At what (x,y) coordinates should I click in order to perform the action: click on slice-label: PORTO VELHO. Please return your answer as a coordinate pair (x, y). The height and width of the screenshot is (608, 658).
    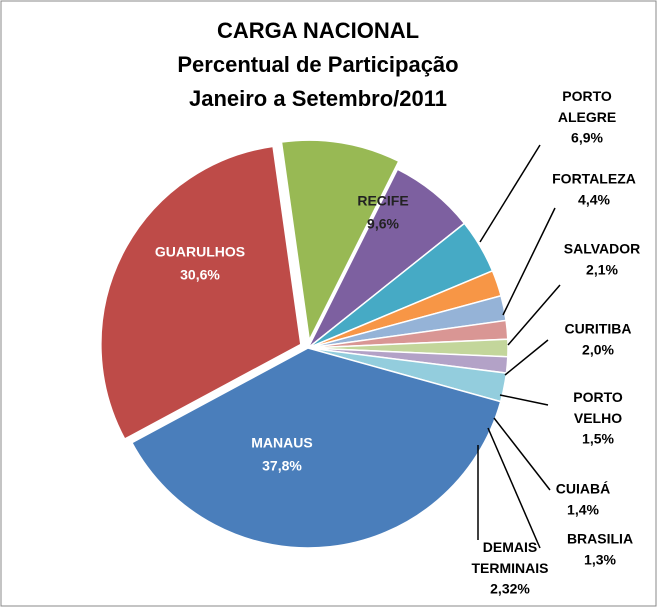
    Looking at the image, I should click on (598, 407).